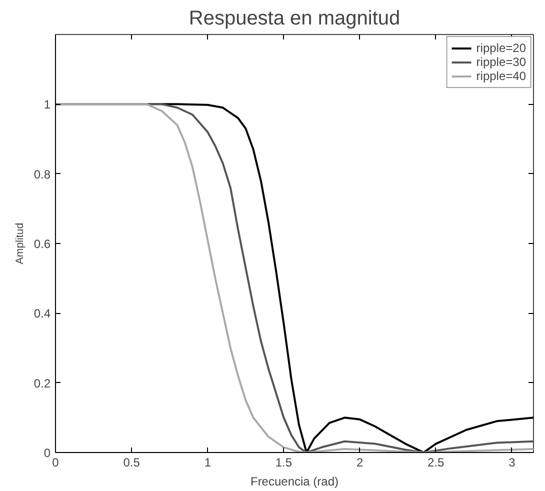  Describe the element at coordinates (501, 62) in the screenshot. I see `legend-label: ripple=30` at that location.